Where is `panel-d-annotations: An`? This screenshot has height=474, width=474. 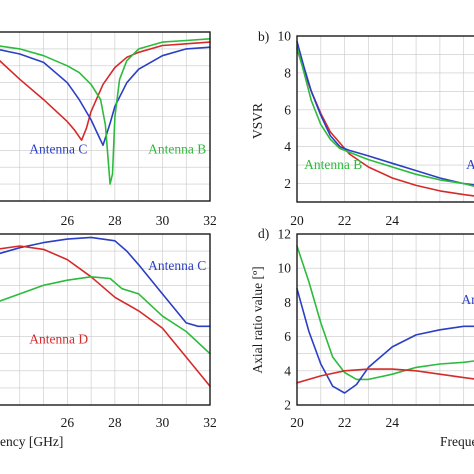 panel-d-annotations: An is located at coordinates (467, 299).